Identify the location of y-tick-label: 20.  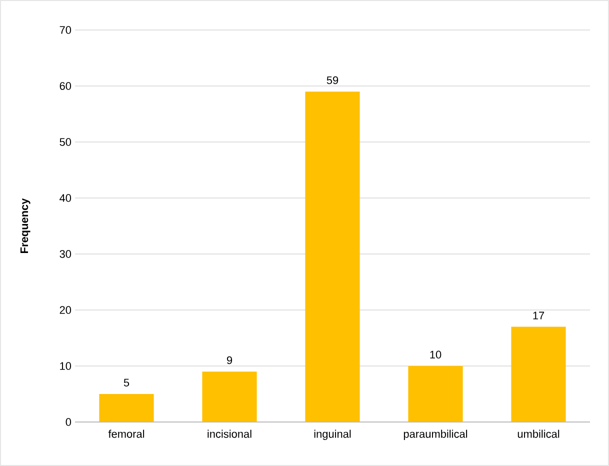
(66, 310).